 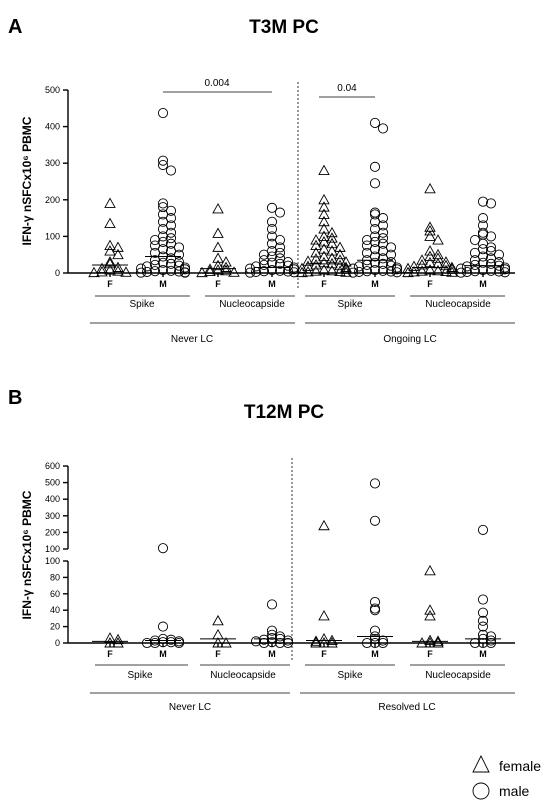 What do you see at coordinates (57, 181) in the screenshot?
I see `panel-a-y-axis: 0 100 200 300 400 500` at bounding box center [57, 181].